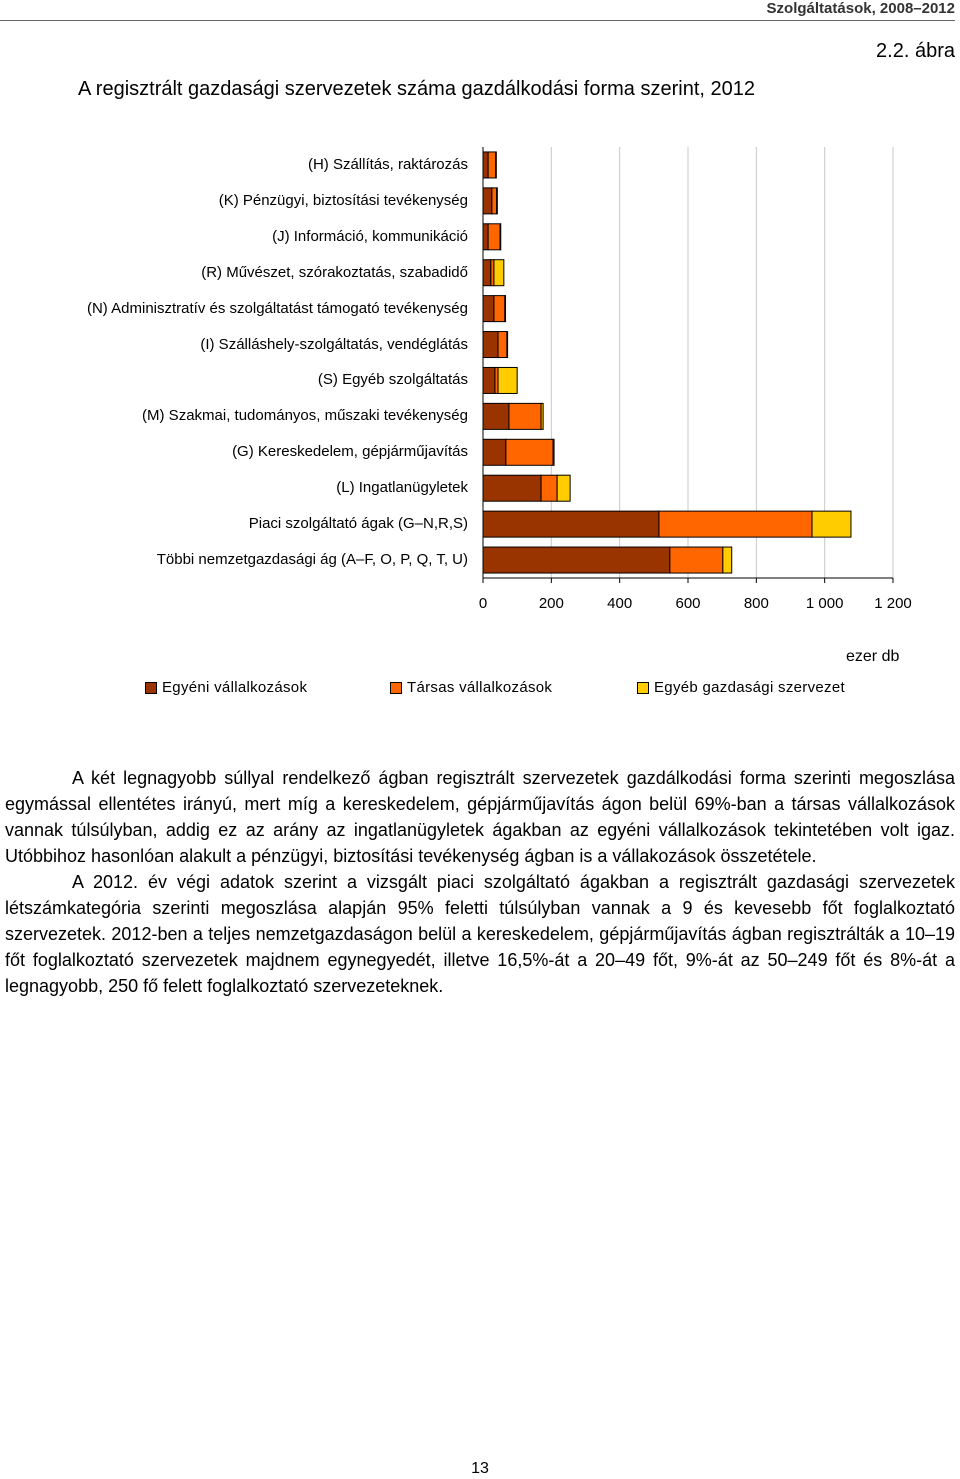 The image size is (960, 1479). What do you see at coordinates (253, 380) in the screenshot?
I see `category-label: (S) Egyéb szolgáltatás` at bounding box center [253, 380].